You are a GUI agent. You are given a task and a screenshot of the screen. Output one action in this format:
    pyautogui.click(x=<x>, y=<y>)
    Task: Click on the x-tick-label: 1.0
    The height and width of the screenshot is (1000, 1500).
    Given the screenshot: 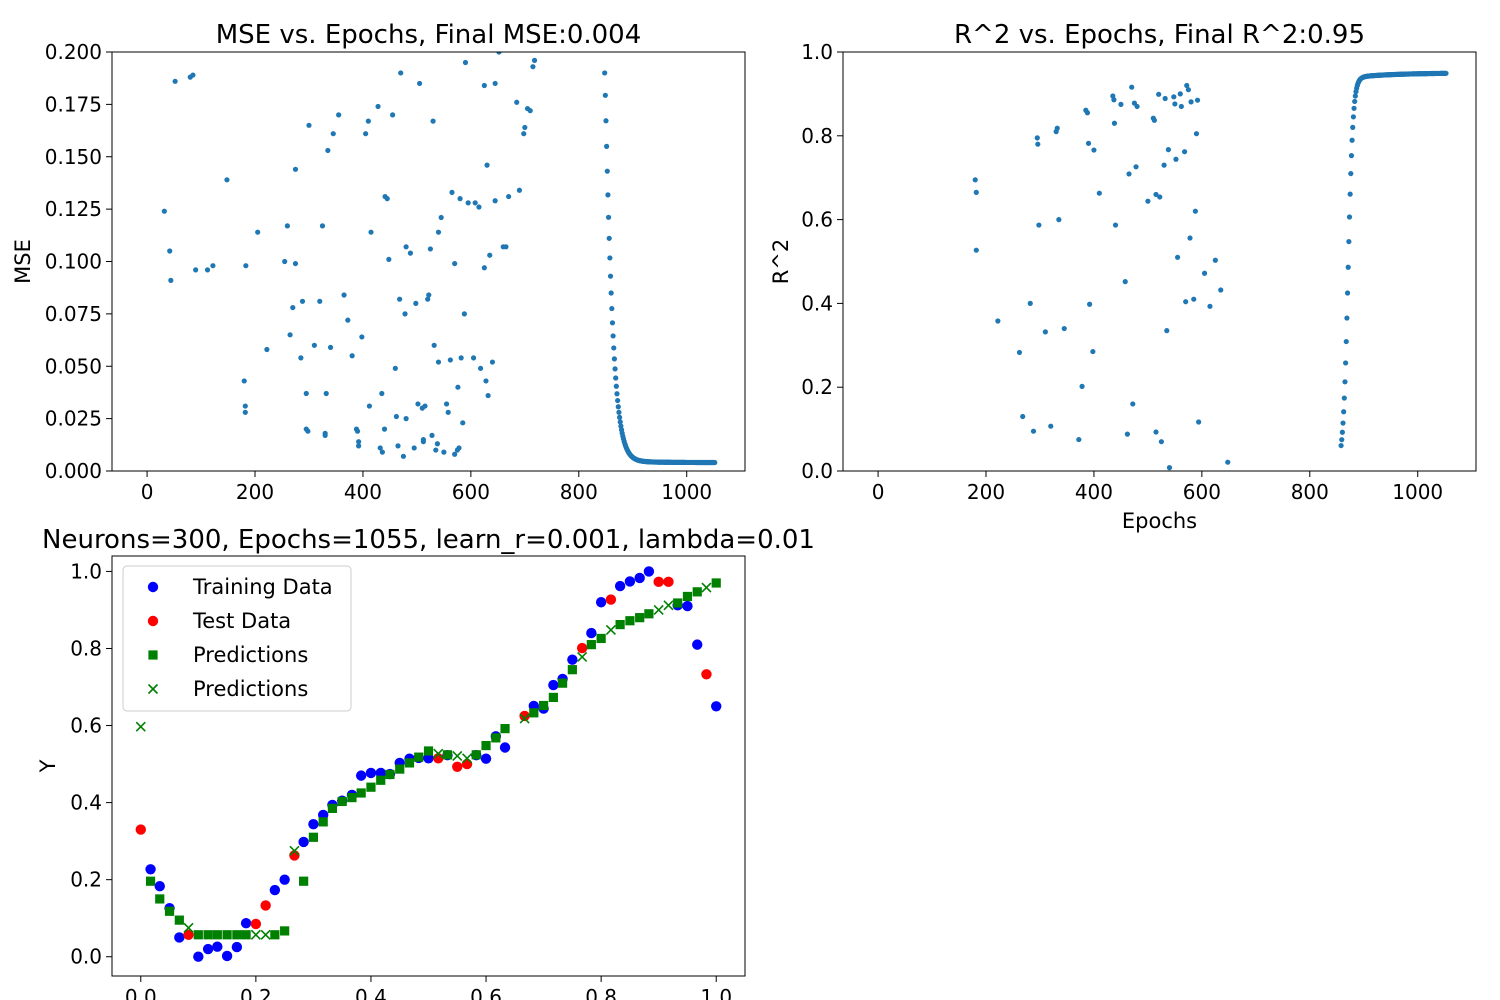 What is the action you would take?
    pyautogui.click(x=716, y=992)
    